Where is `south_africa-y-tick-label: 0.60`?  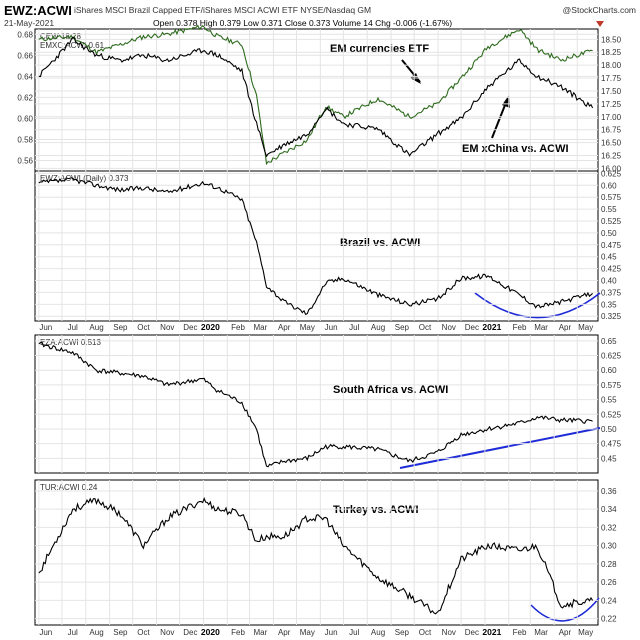 south_africa-y-tick-label: 0.60 is located at coordinates (609, 370).